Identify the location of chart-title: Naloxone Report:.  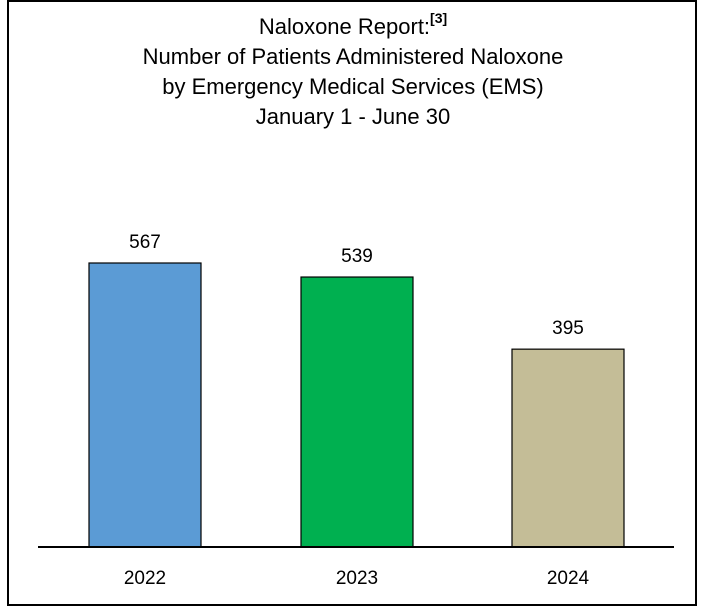
(344, 26).